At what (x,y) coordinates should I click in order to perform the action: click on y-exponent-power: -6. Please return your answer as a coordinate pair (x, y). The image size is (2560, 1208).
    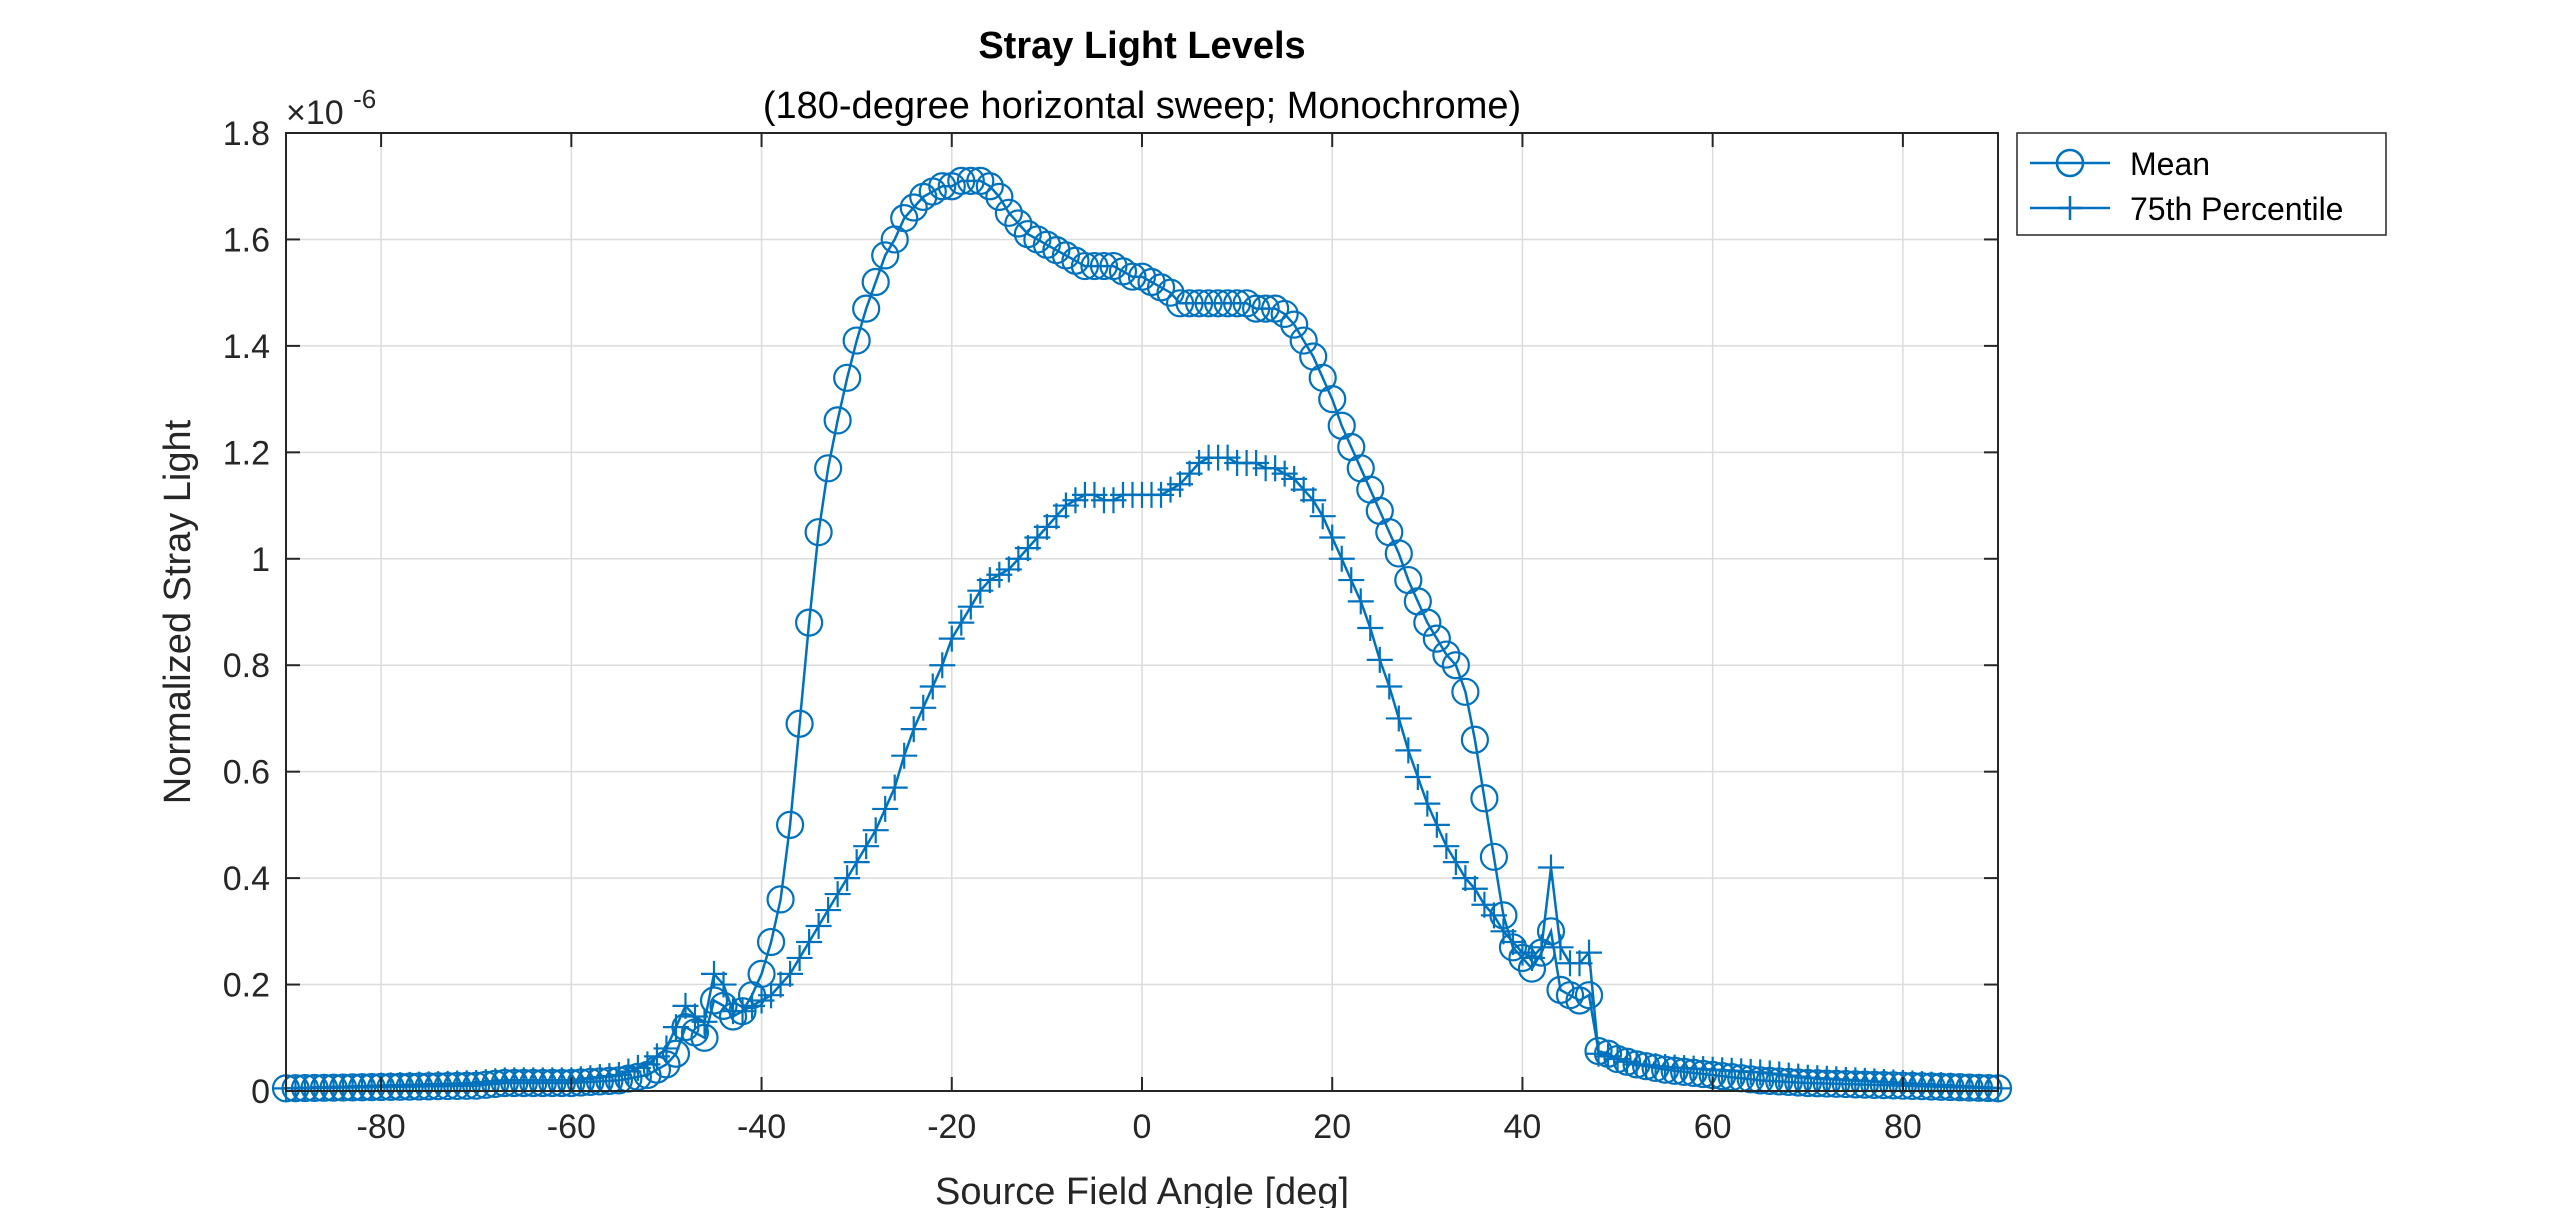
    Looking at the image, I should click on (364, 99).